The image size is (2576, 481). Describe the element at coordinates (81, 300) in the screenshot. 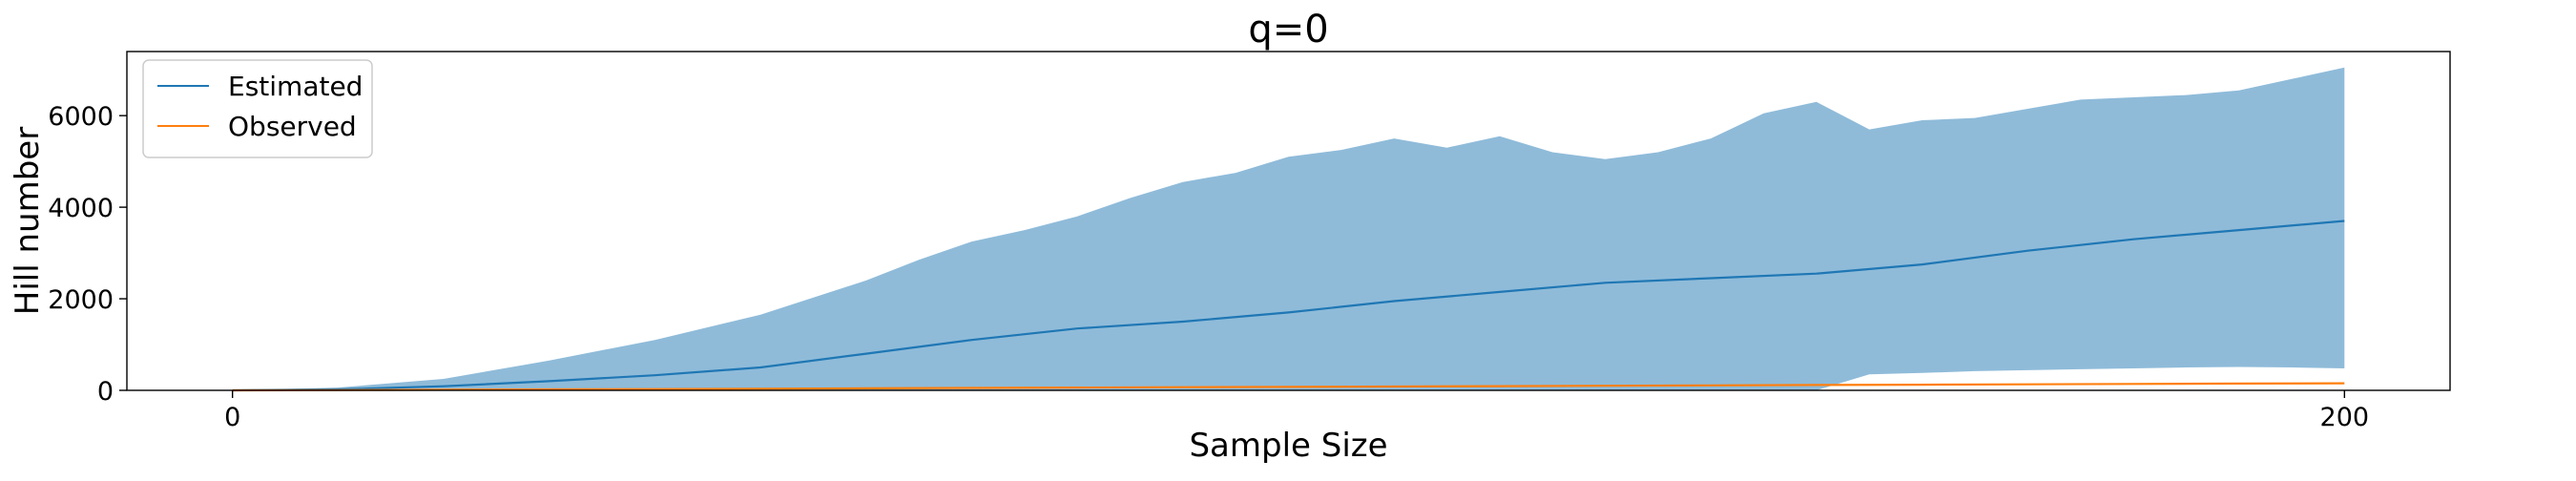

I see `y-tick-label: 2000` at that location.